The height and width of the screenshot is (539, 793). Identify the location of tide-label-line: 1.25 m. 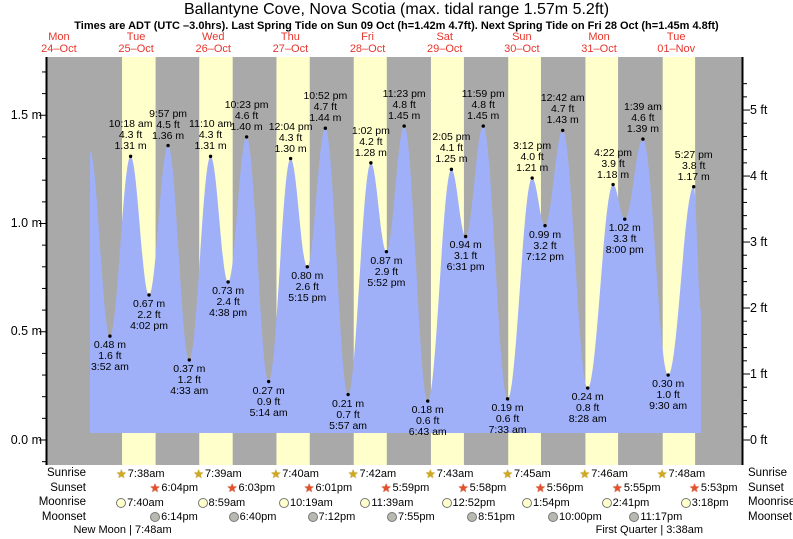
(451, 159).